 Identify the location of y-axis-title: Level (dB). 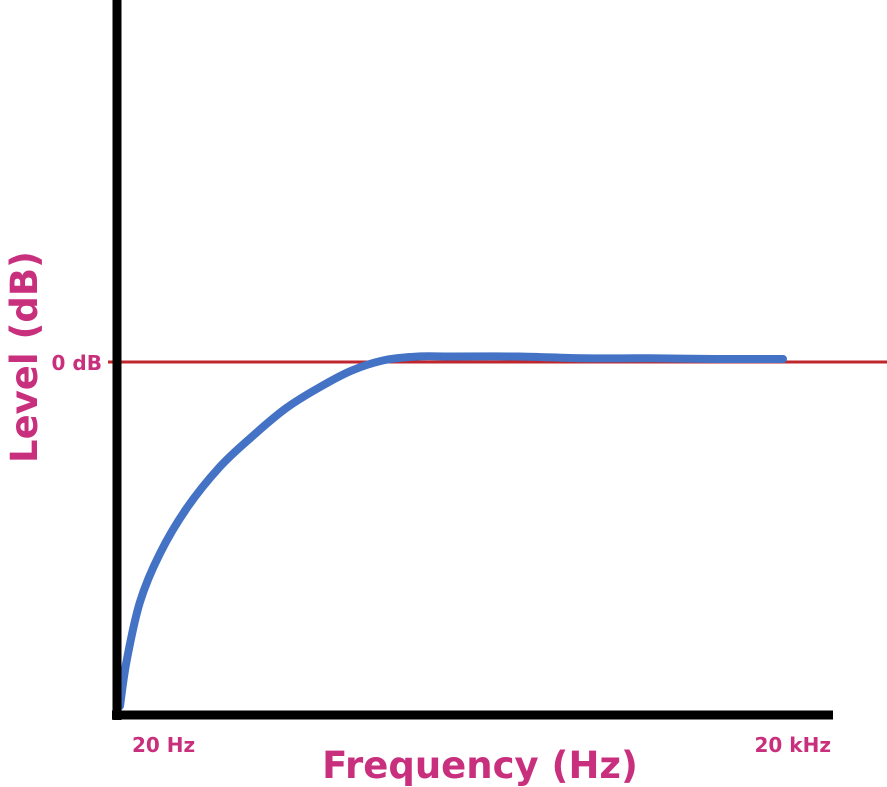
(24, 357).